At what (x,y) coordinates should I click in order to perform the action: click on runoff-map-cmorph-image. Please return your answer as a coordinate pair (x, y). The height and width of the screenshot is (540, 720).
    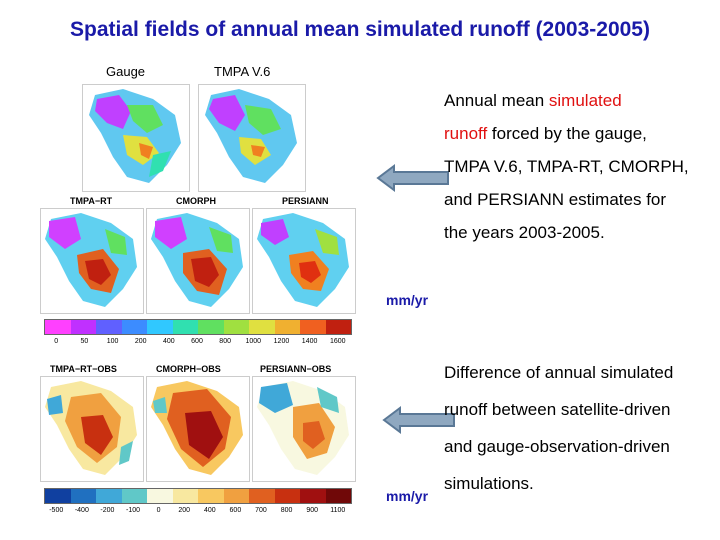
    Looking at the image, I should click on (197, 260).